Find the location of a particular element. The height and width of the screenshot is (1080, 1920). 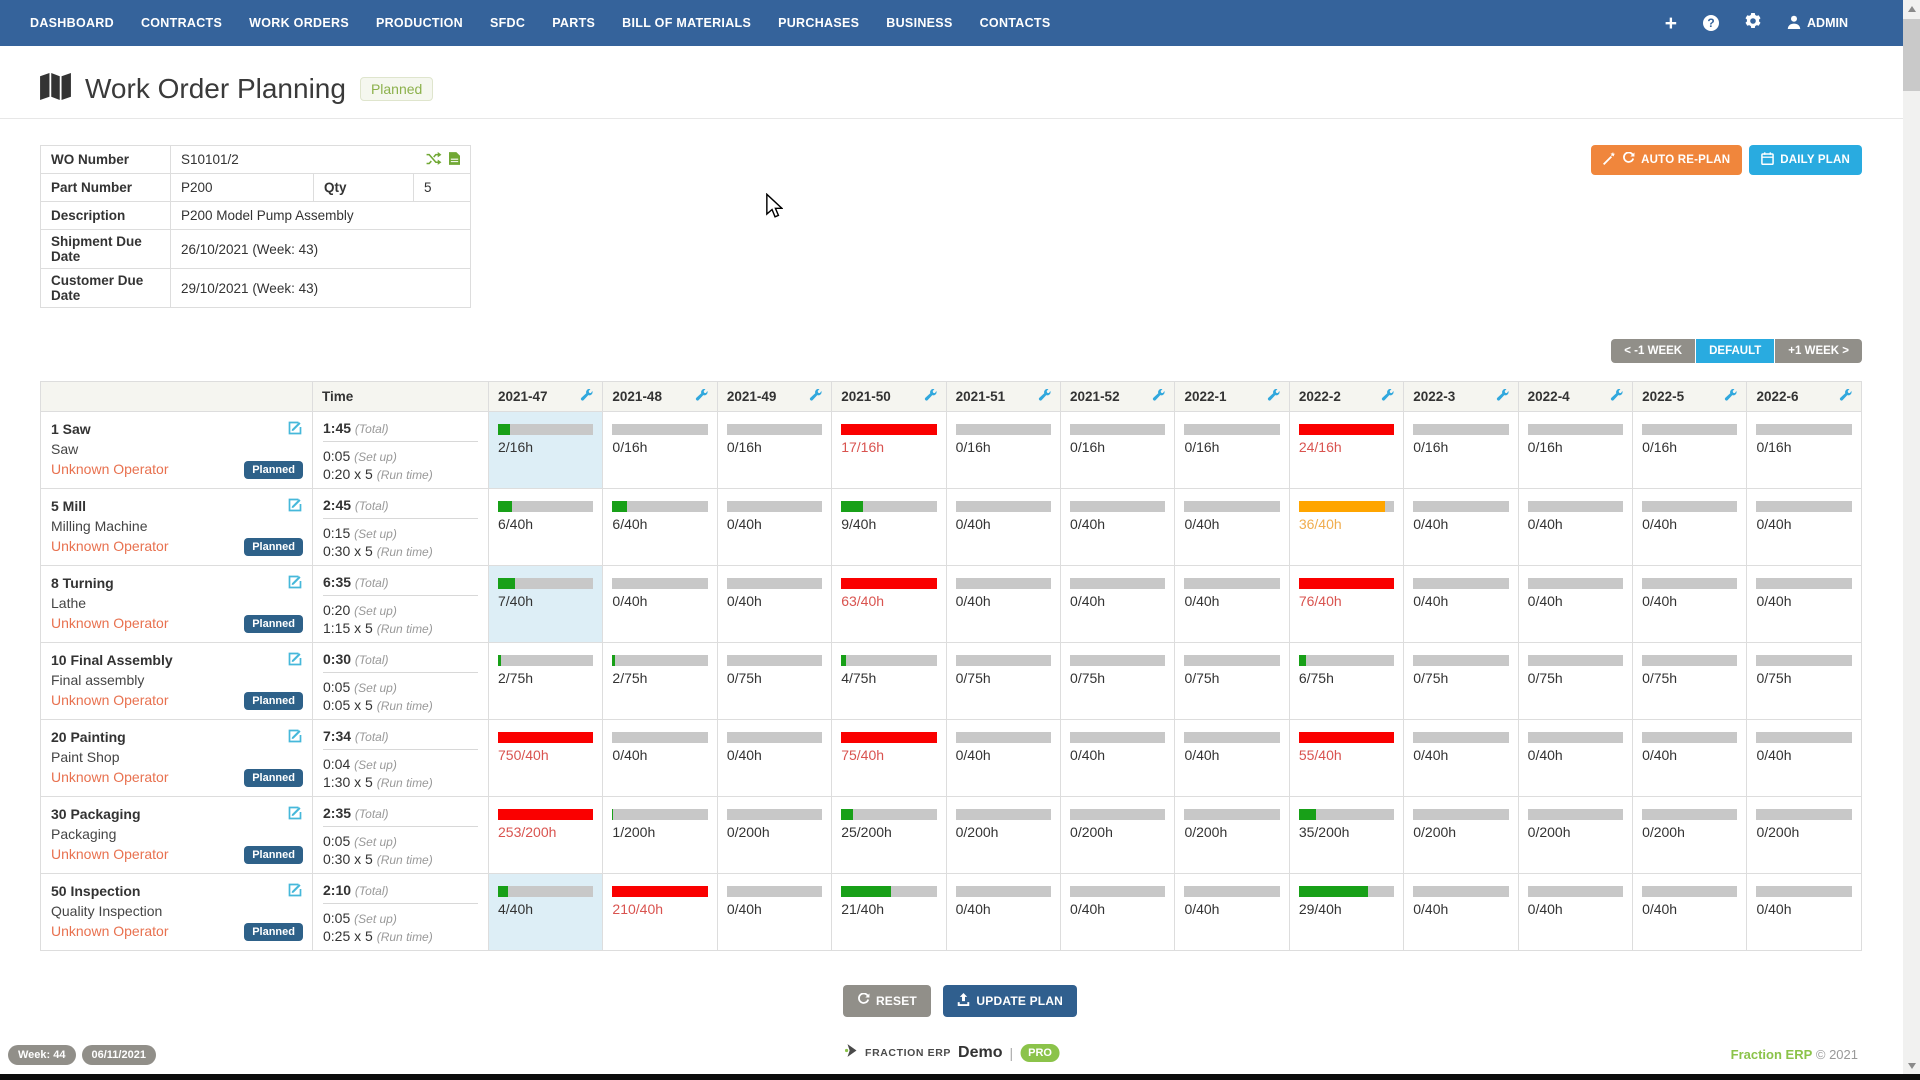

update-plan-button: UPDATE PLAN is located at coordinates (1010, 1001).